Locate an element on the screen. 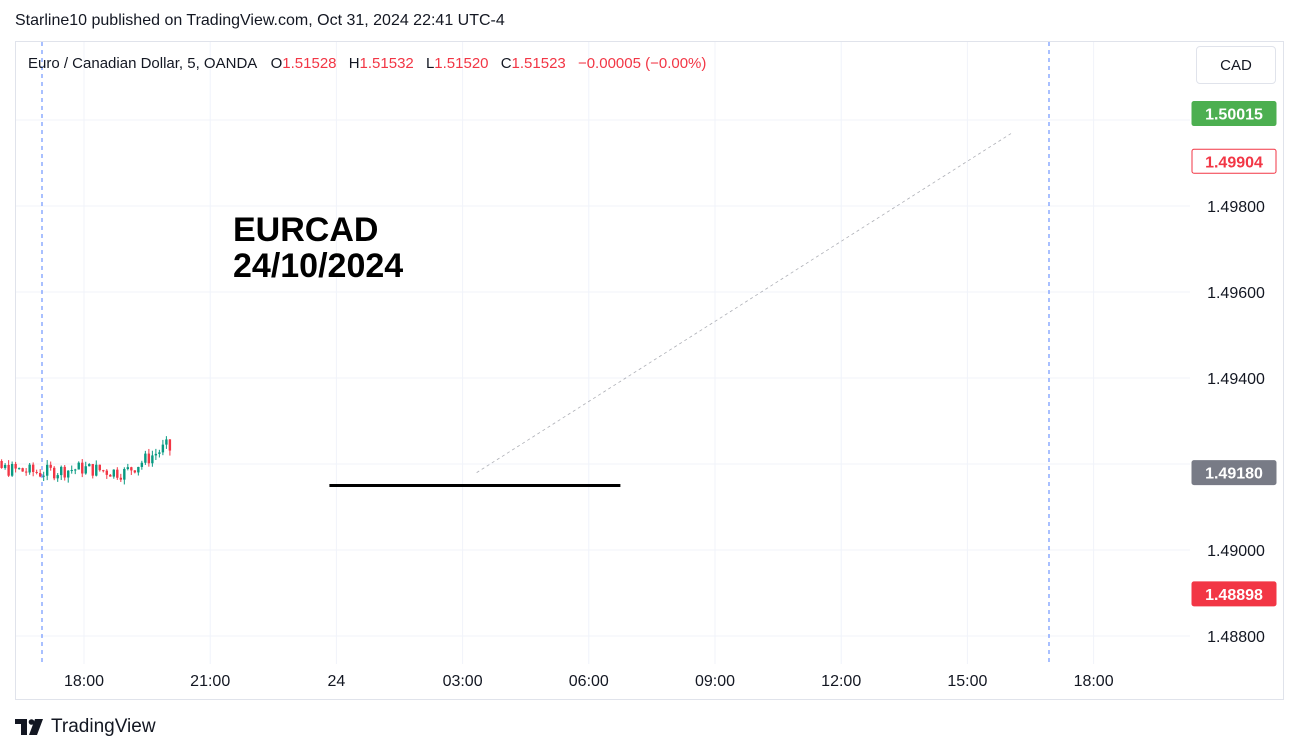 Image resolution: width=1299 pixels, height=753 pixels. time-tick-label: 06:00 is located at coordinates (589, 681).